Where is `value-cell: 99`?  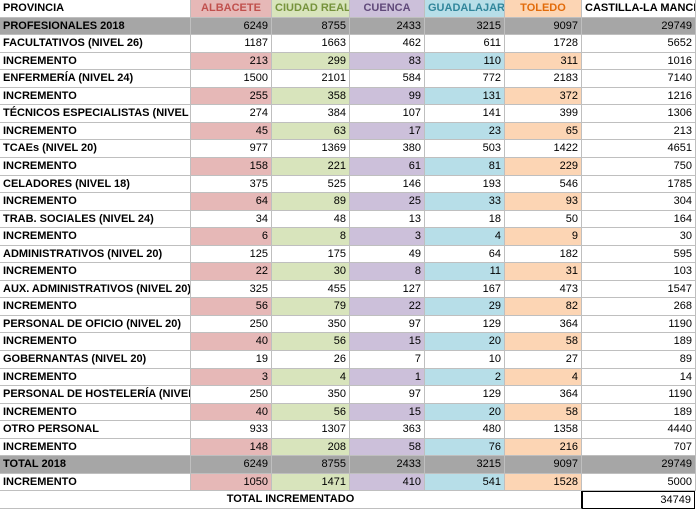
value-cell: 99 is located at coordinates (387, 96).